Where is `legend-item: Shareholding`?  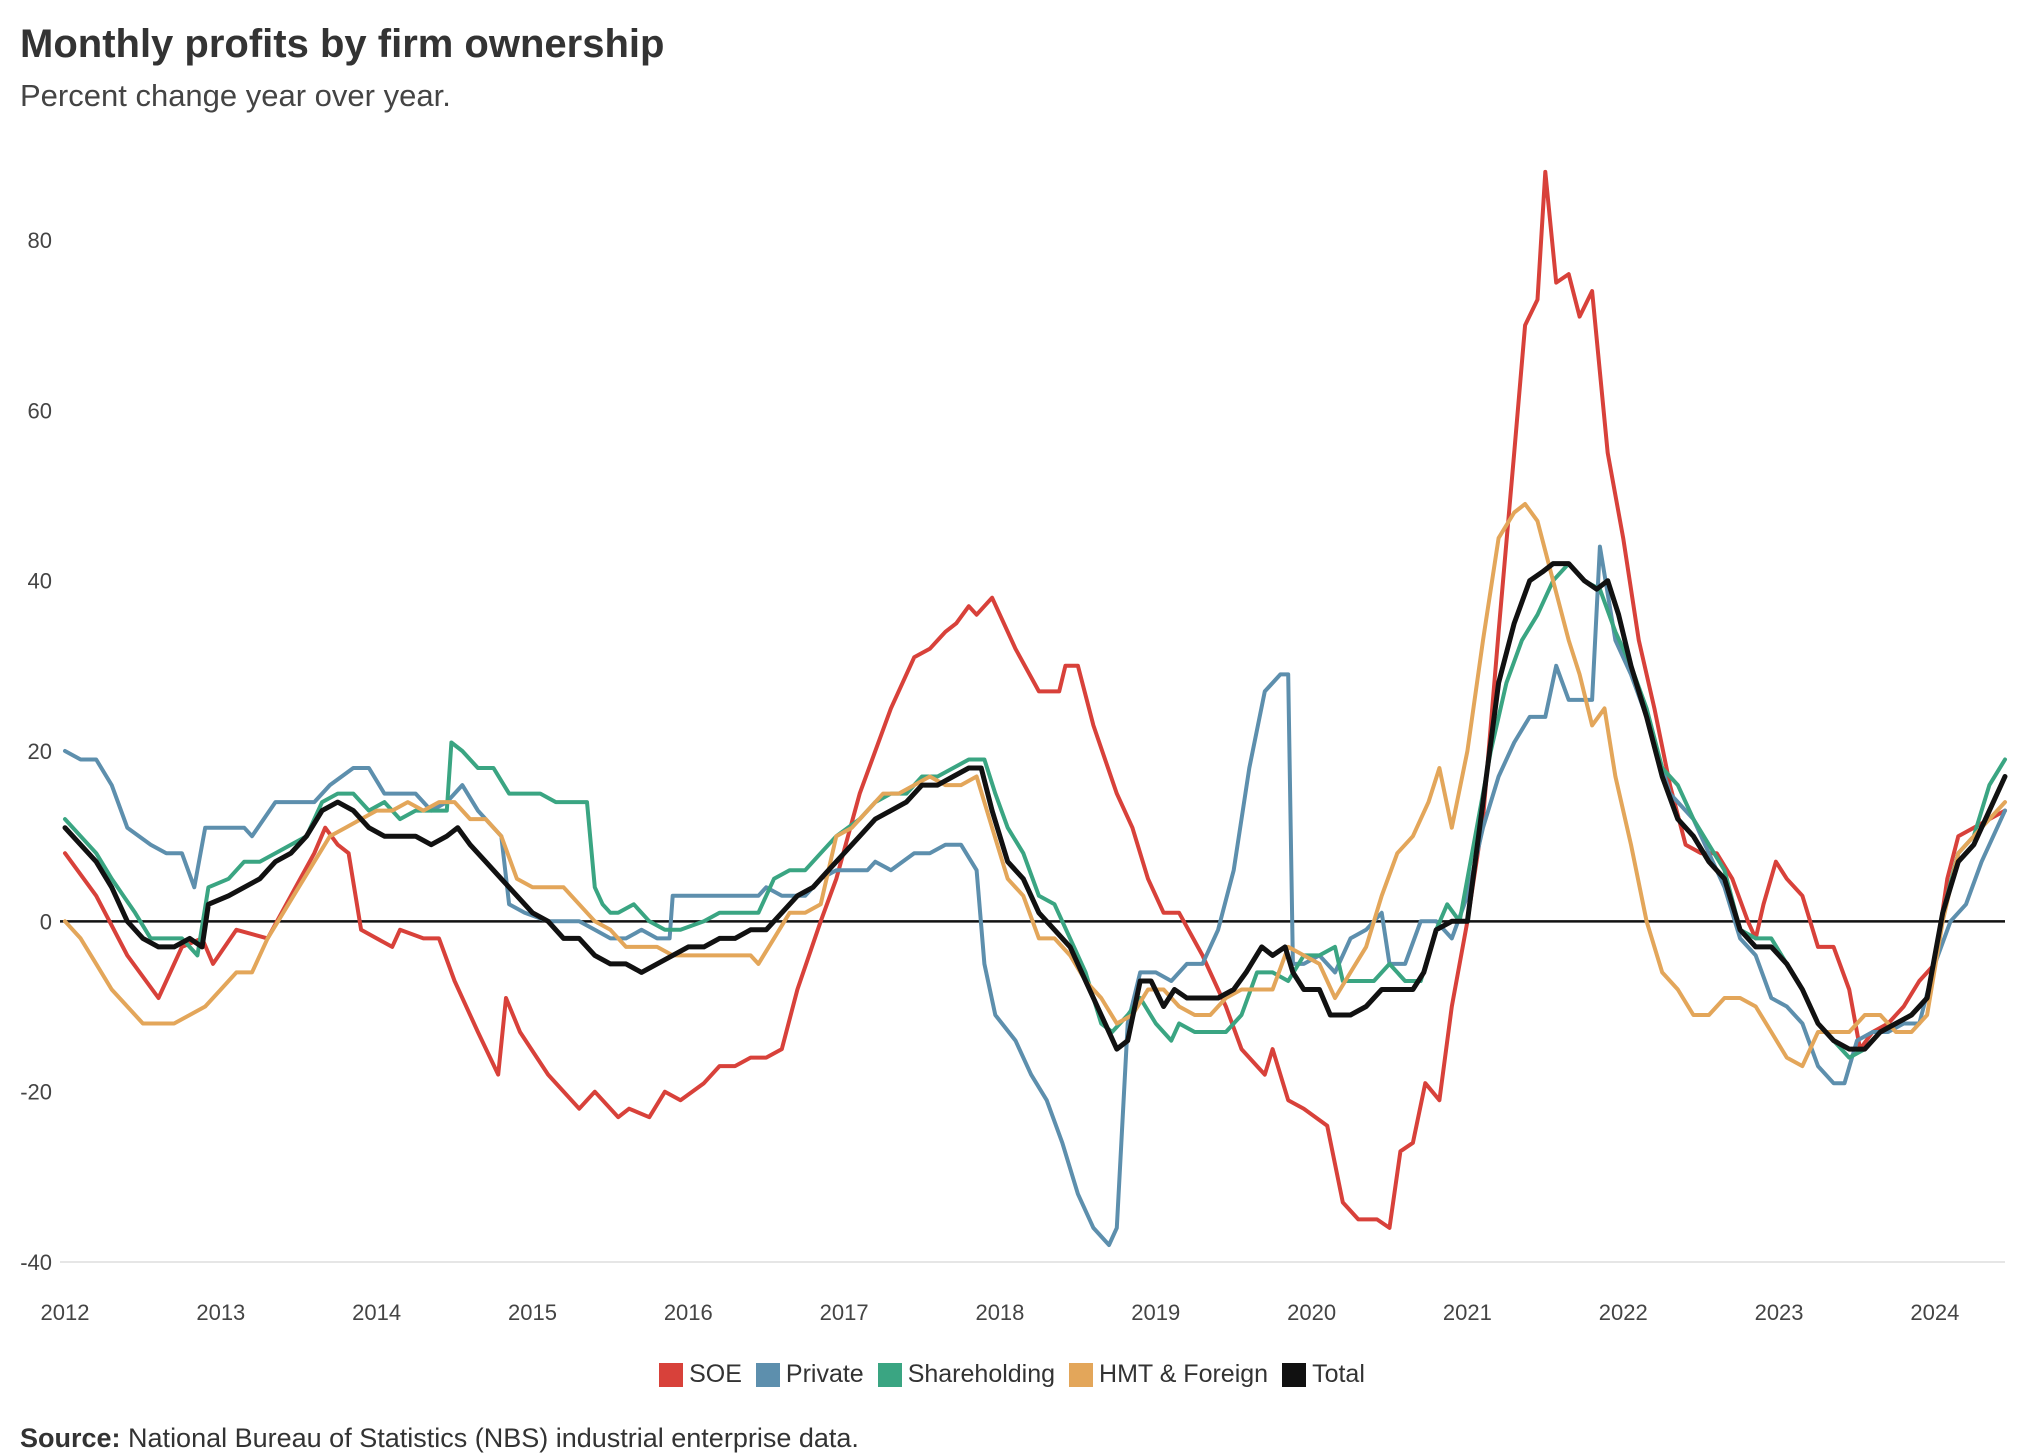 legend-item: Shareholding is located at coordinates (966, 1374).